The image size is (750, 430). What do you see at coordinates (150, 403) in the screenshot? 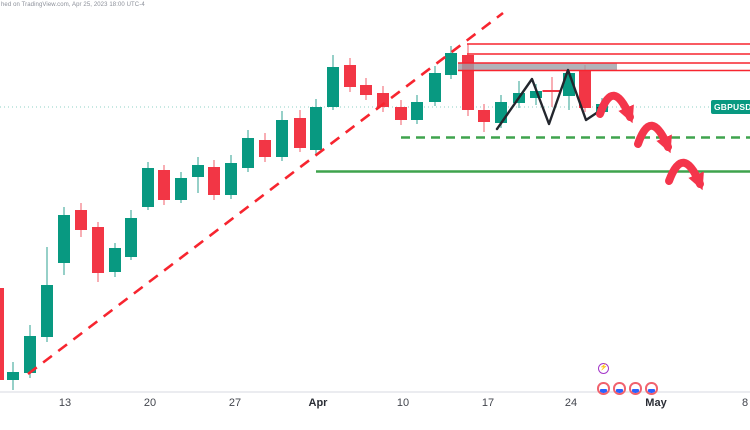
I see `time-axis-label-20: 20` at bounding box center [150, 403].